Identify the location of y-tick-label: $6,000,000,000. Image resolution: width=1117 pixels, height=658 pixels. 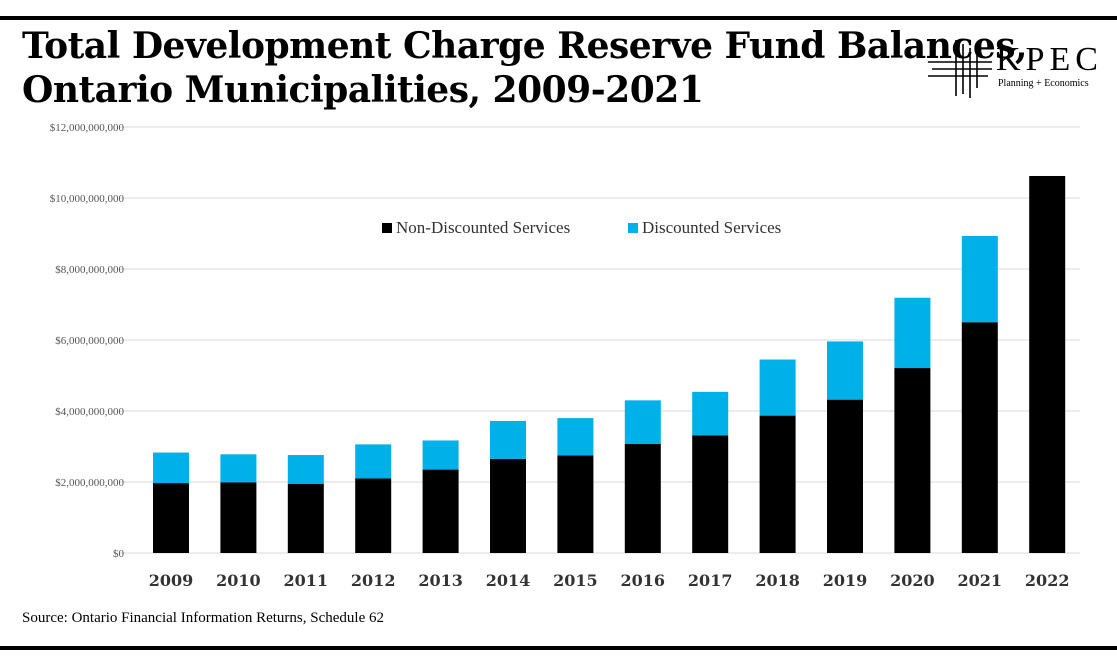
(89, 341).